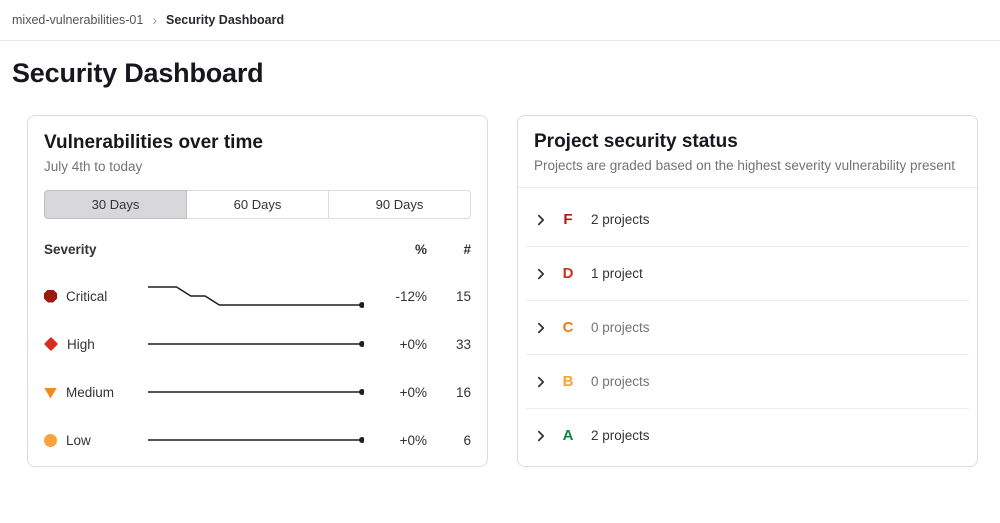 The width and height of the screenshot is (1000, 523). What do you see at coordinates (747, 327) in the screenshot?
I see `grade-row-c: C 0 projects` at bounding box center [747, 327].